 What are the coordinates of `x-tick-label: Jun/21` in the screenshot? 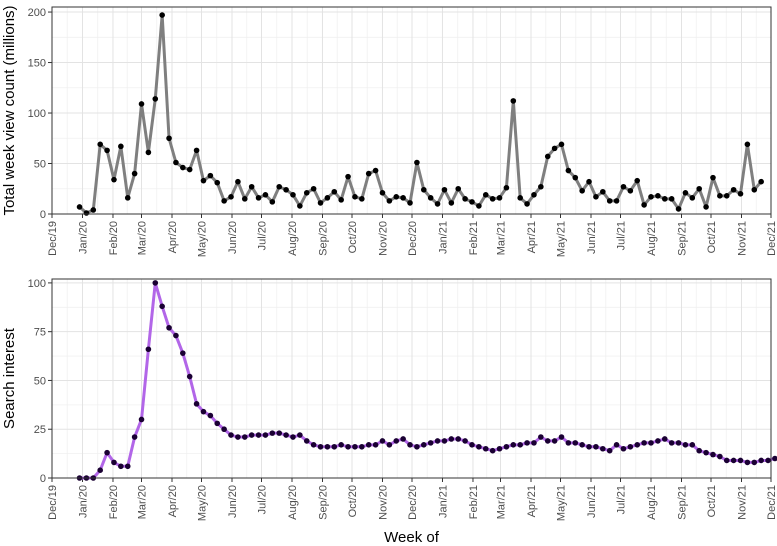 It's located at (592, 237).